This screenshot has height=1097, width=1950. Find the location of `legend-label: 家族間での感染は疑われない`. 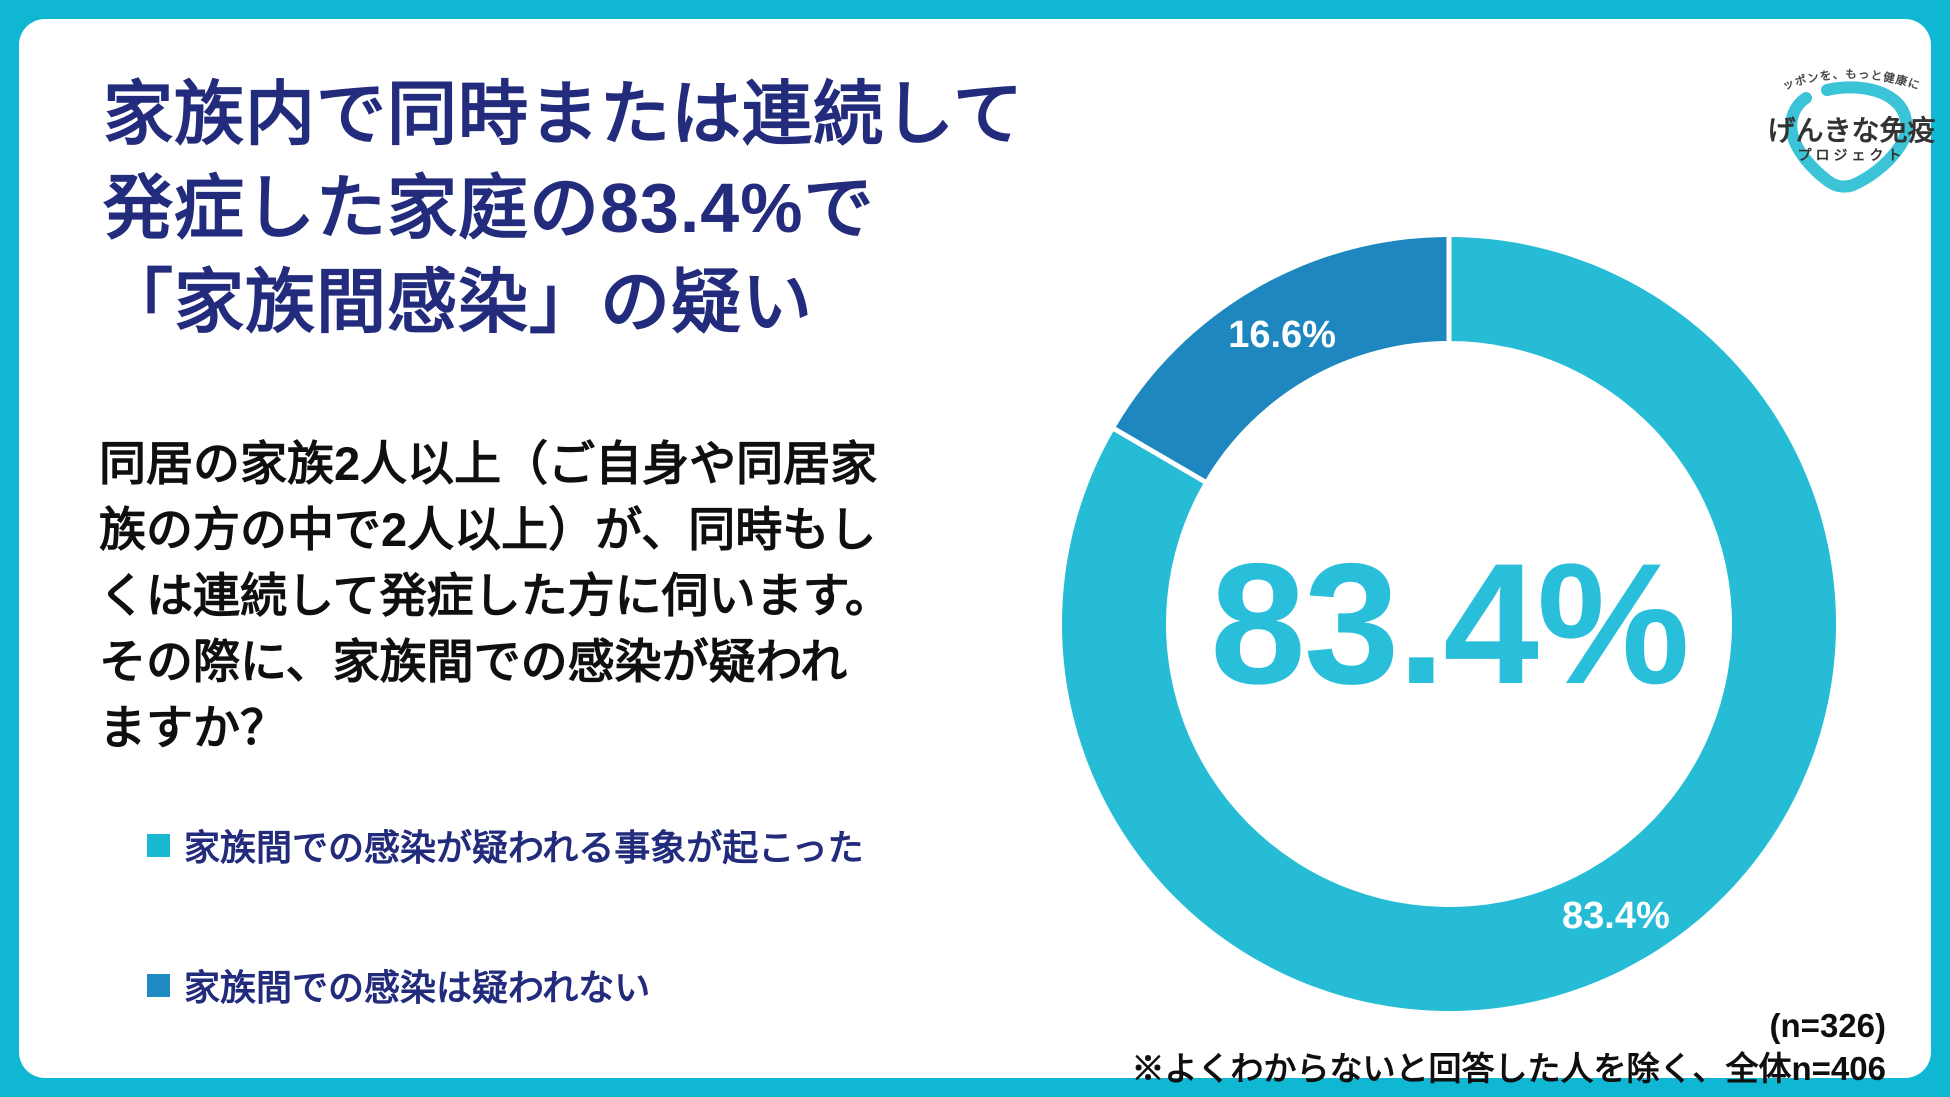

legend-label: 家族間での感染は疑われない is located at coordinates (417, 987).